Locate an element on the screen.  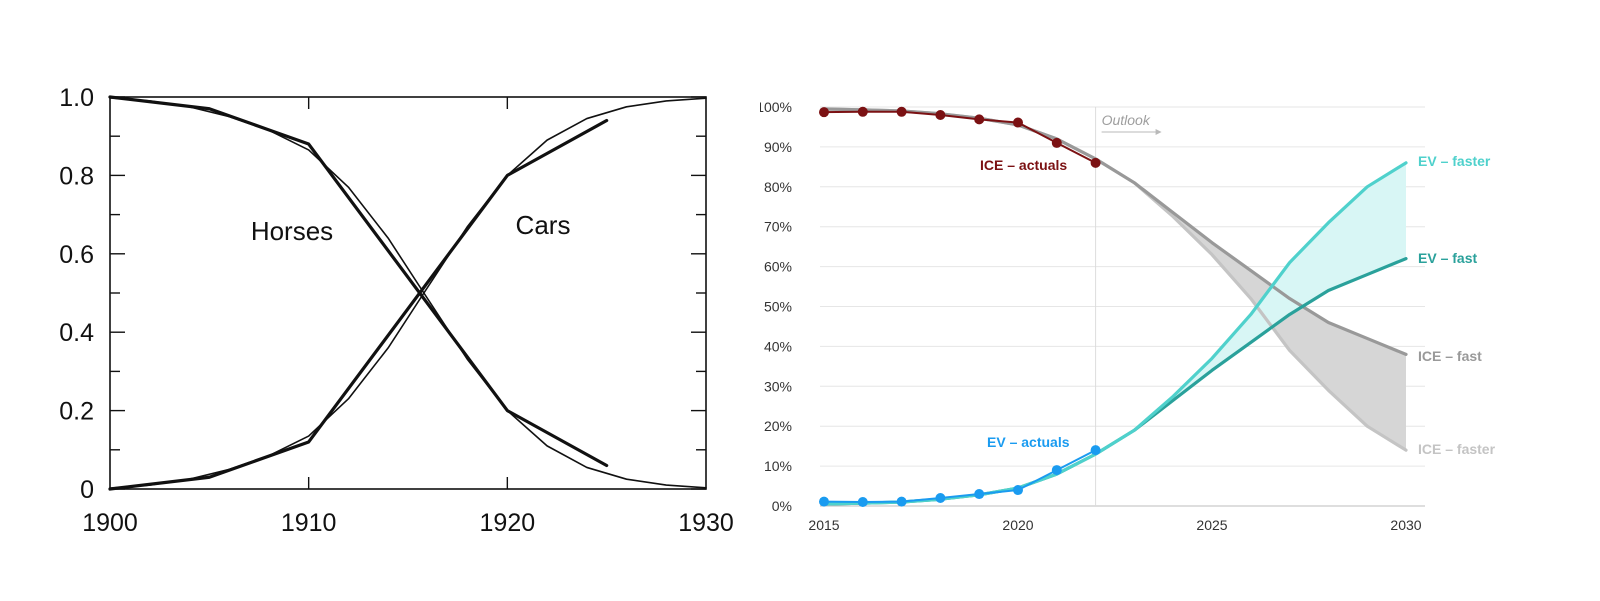
y-tick-label: 0.6 is located at coordinates (76, 255).